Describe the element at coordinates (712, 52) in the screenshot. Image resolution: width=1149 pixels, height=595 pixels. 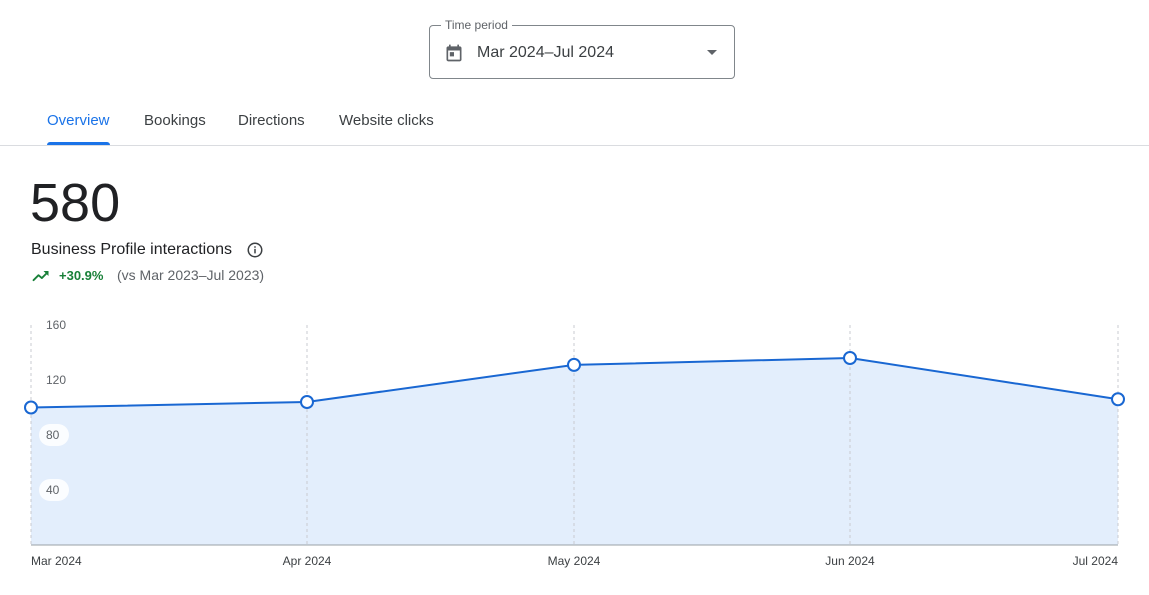
I see `dropdown-arrow-icon` at that location.